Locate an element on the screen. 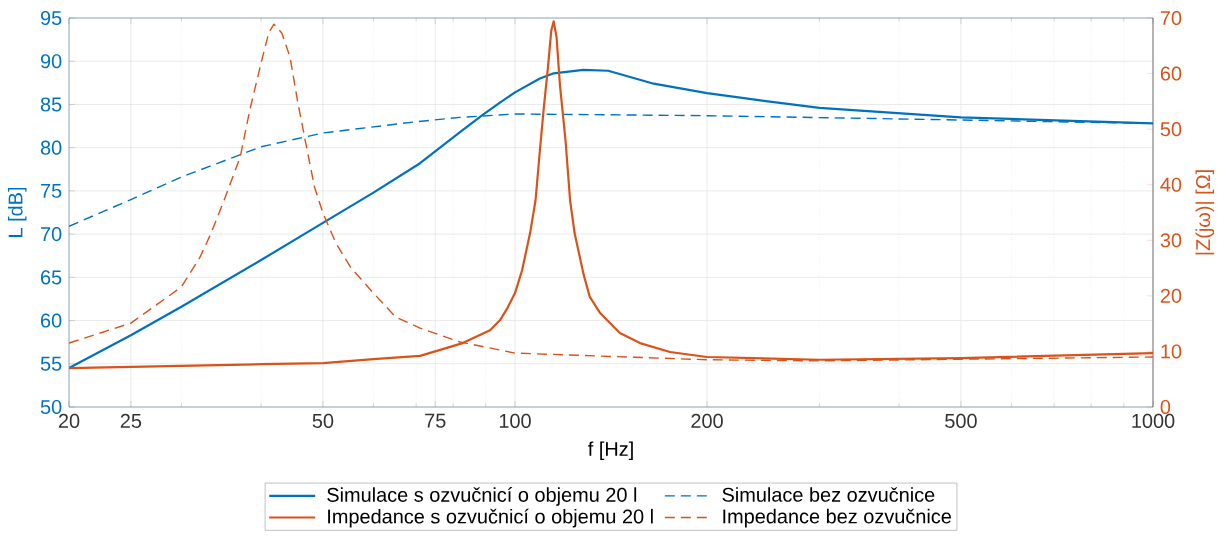 This screenshot has width=1221, height=550. legend-label: Impedance s ozvučnicí o objemu 20 l is located at coordinates (490, 518).